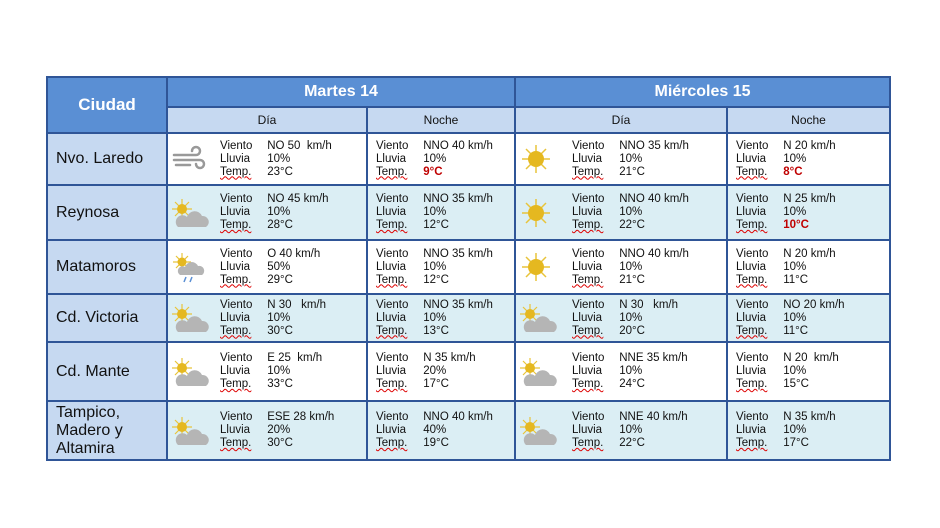 Image resolution: width=940 pixels, height=528 pixels. I want to click on temp-value: 20°C, so click(632, 330).